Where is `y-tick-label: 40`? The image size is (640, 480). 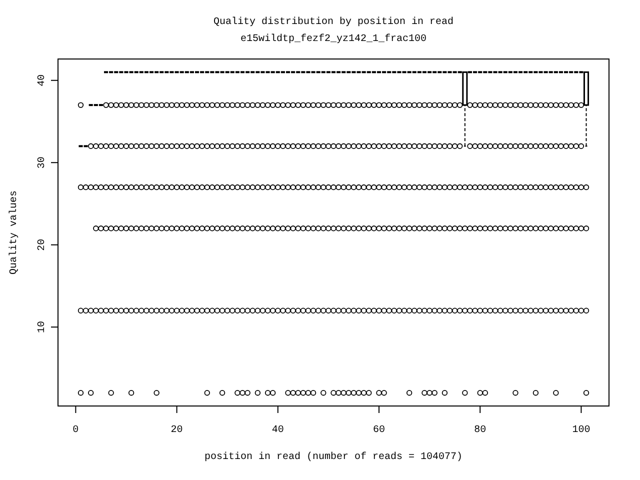 y-tick-label: 40 is located at coordinates (42, 80).